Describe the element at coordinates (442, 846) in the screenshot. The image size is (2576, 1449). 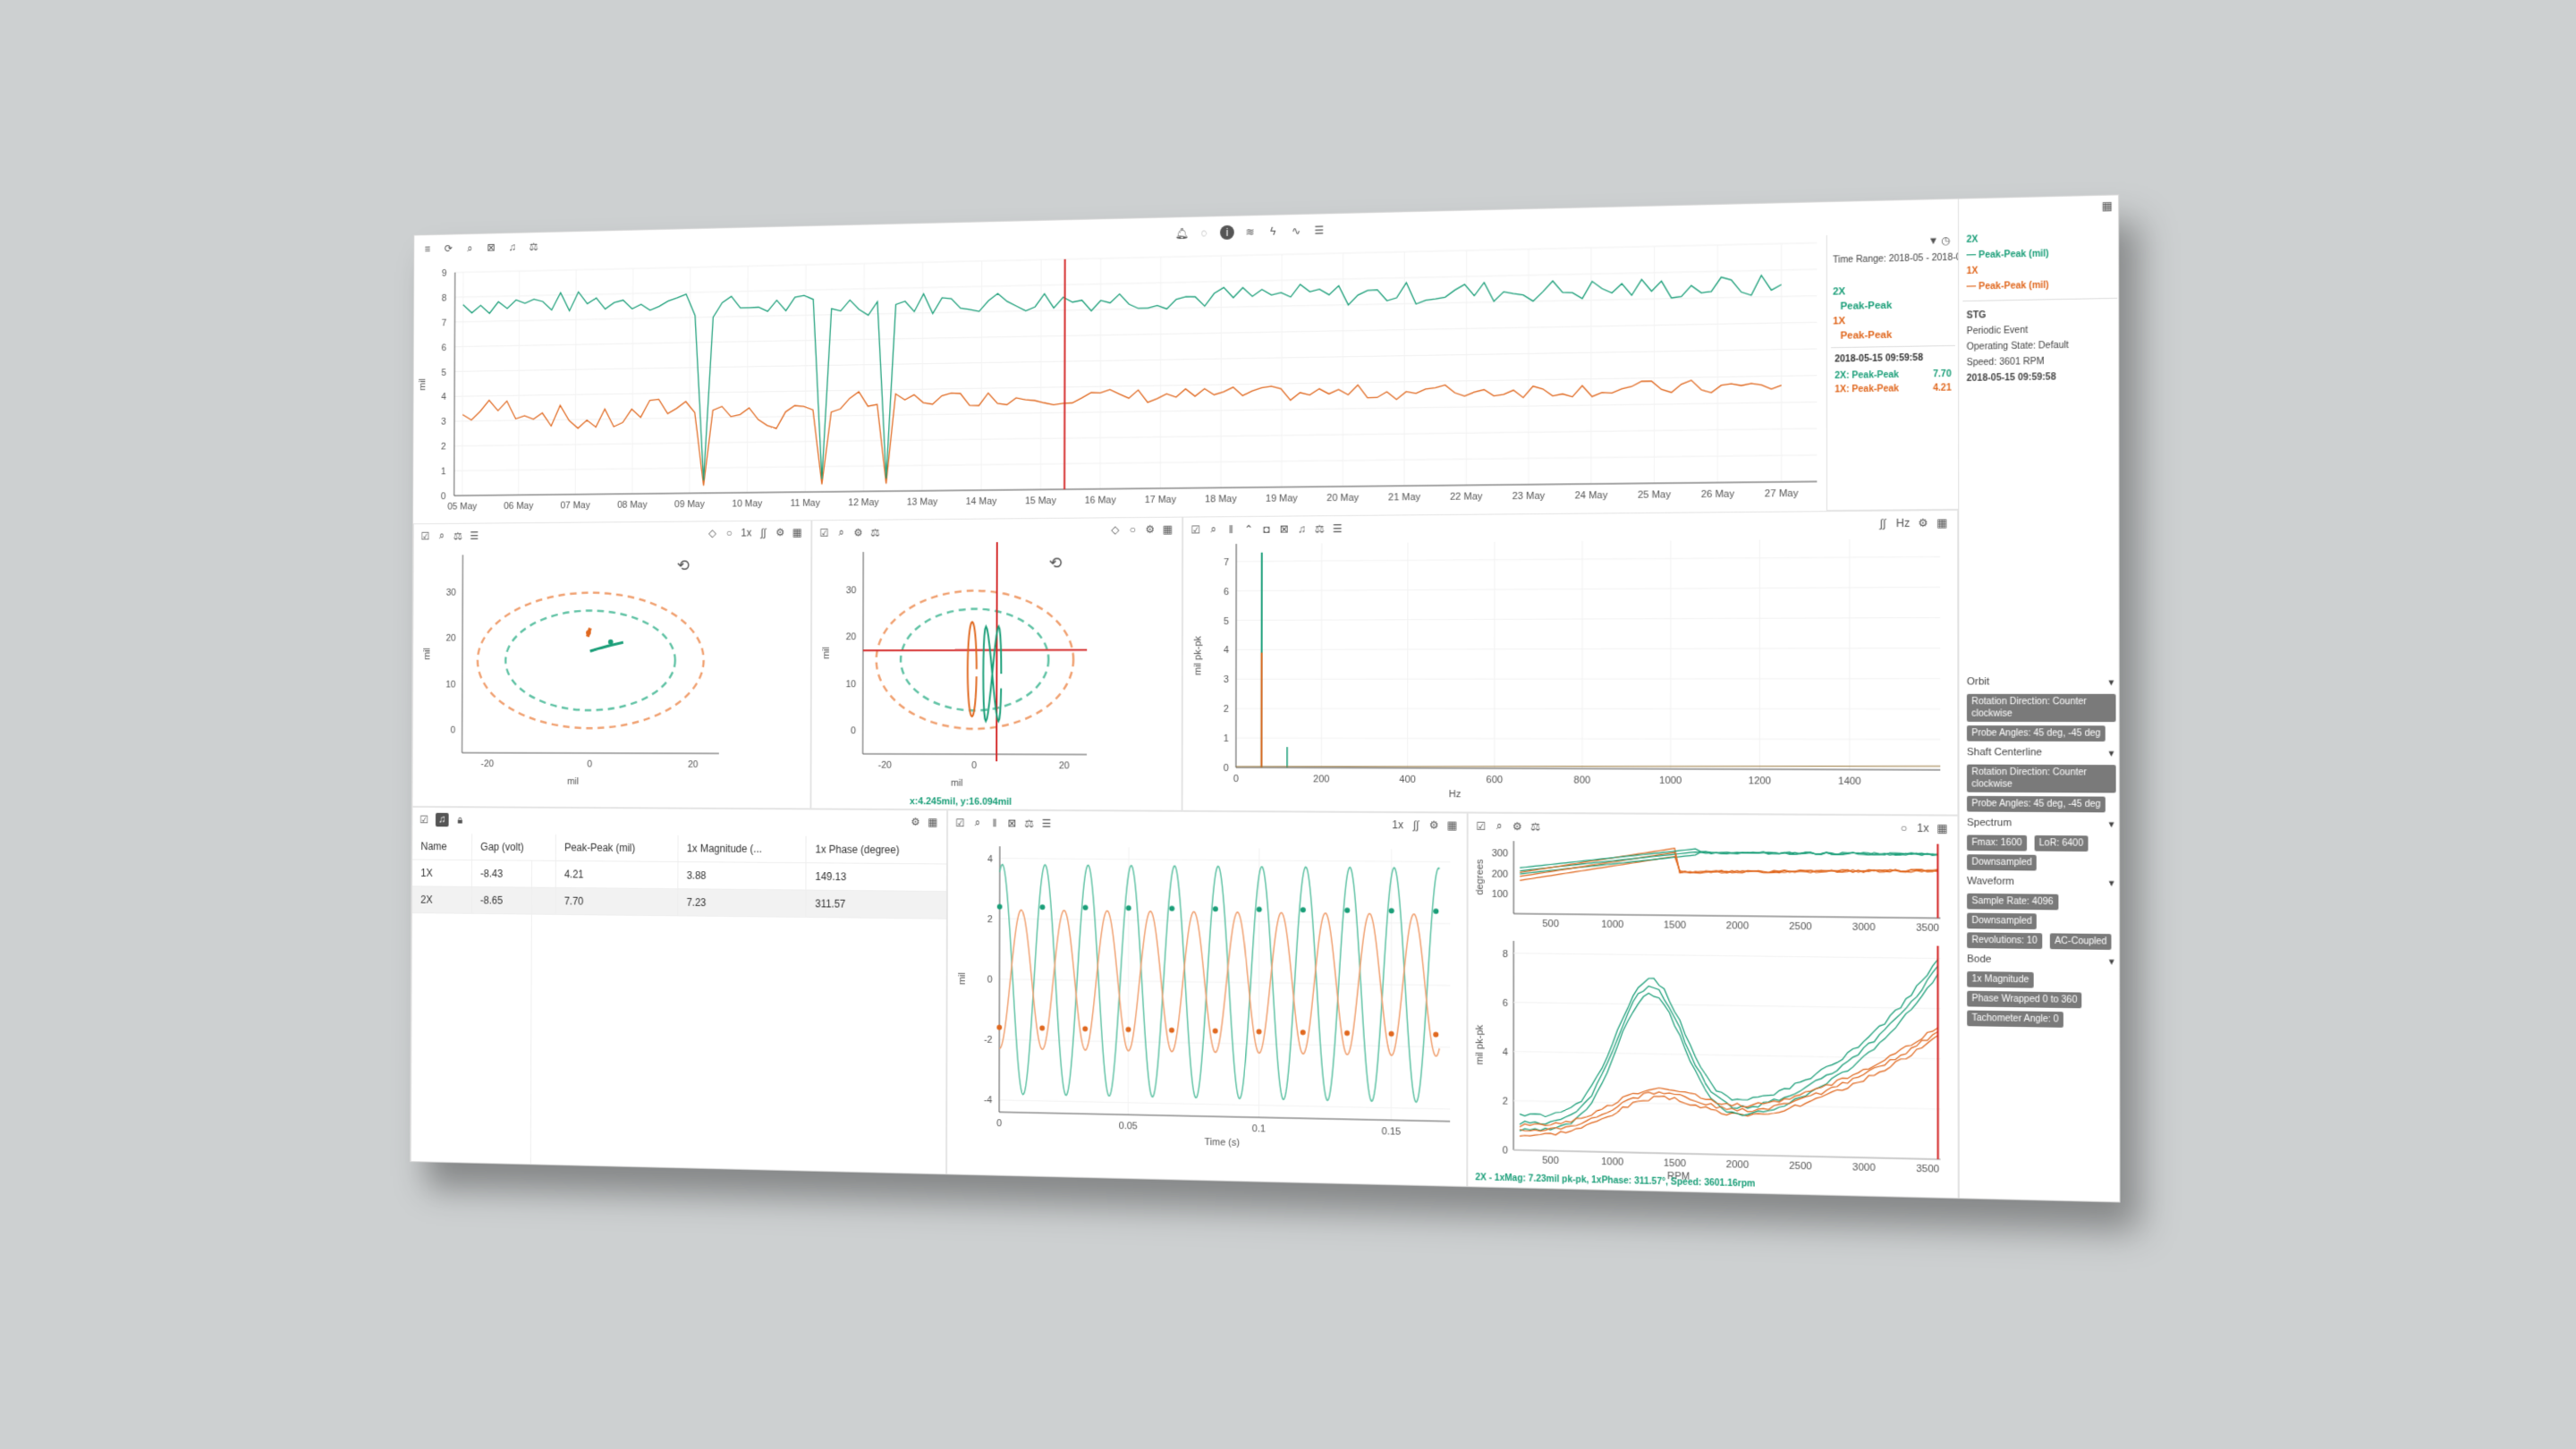
I see `column-header: Name` at that location.